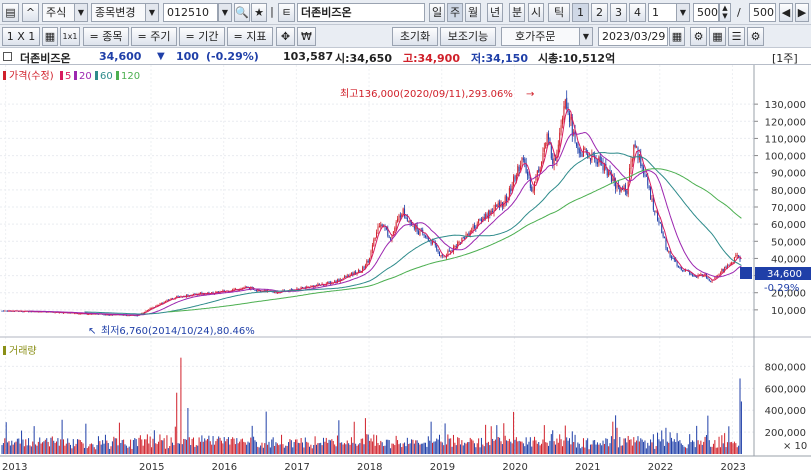  I want to click on layout-button: 1 X 1, so click(21, 36).